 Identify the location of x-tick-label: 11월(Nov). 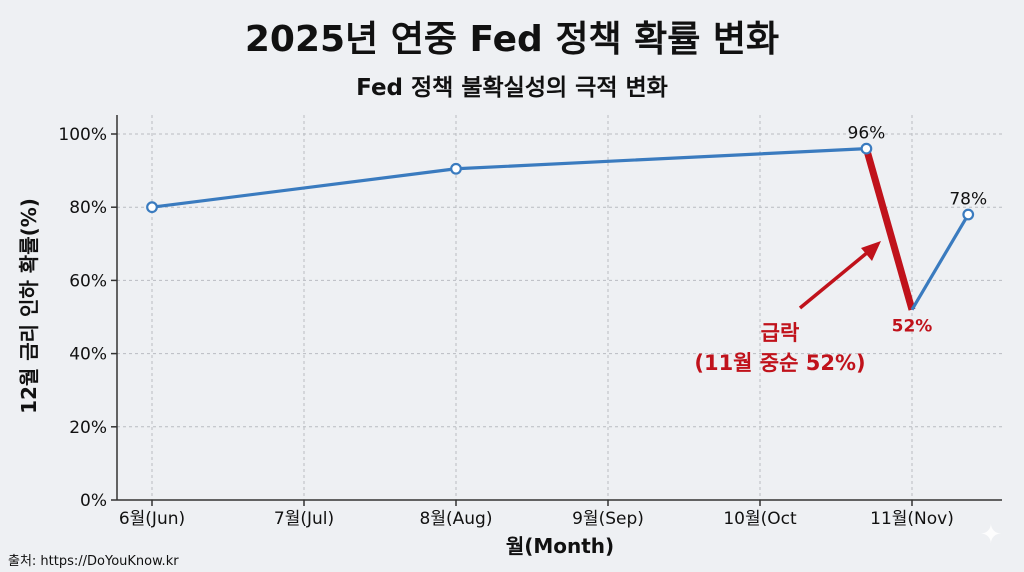
(912, 519).